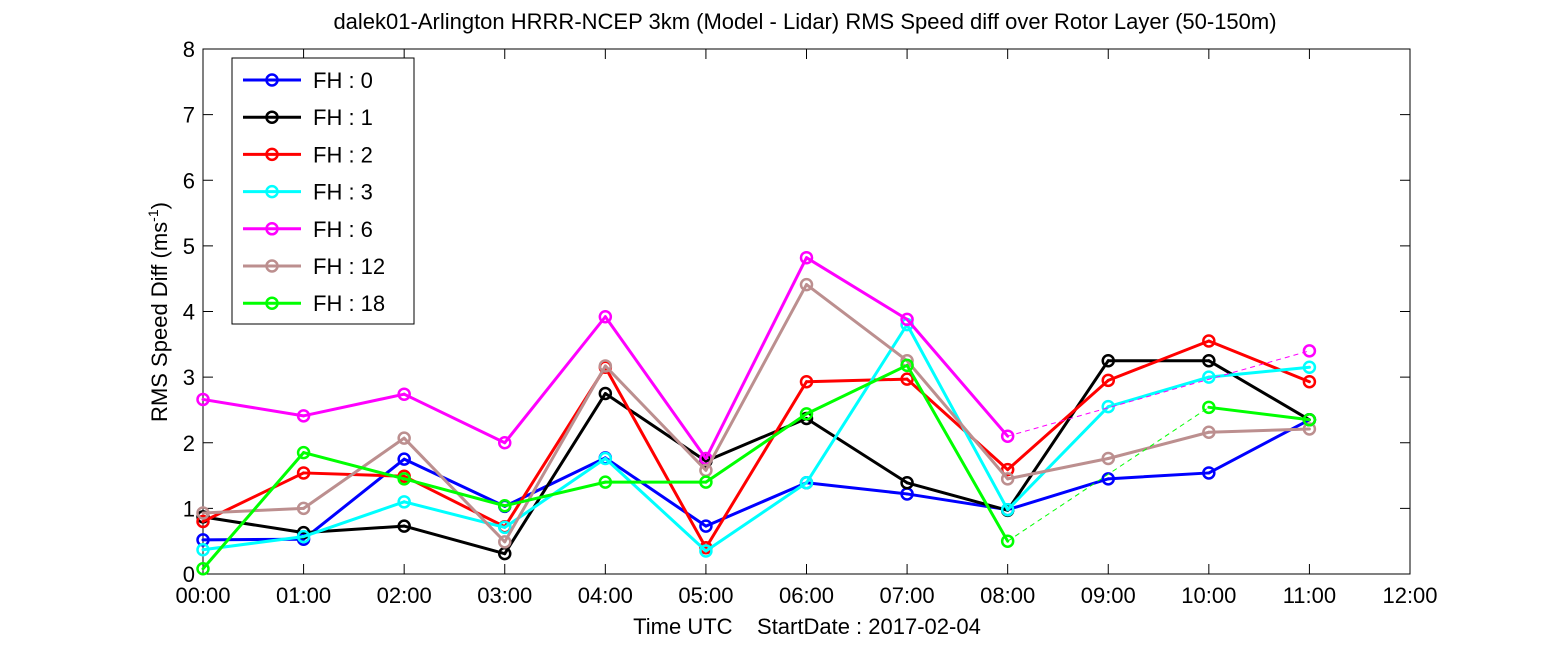 The image size is (1559, 656). What do you see at coordinates (1309, 595) in the screenshot?
I see `x-tick-label: 11:00` at bounding box center [1309, 595].